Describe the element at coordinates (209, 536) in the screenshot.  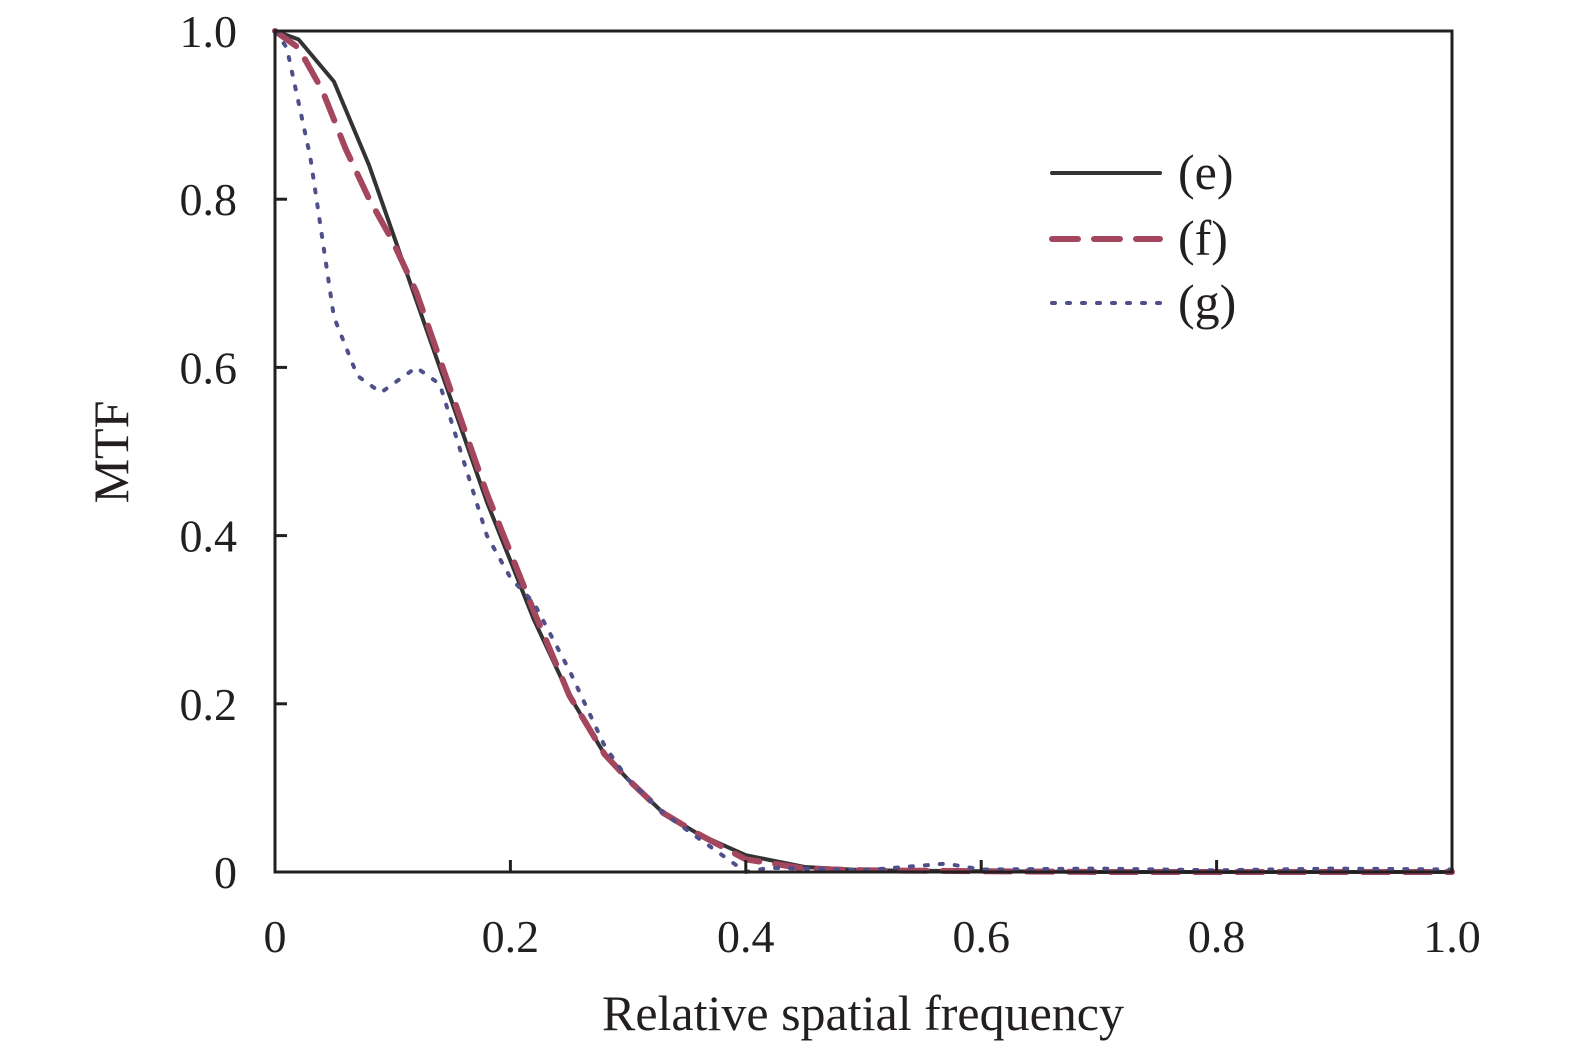
I see `y-tick-label: 0.4` at that location.